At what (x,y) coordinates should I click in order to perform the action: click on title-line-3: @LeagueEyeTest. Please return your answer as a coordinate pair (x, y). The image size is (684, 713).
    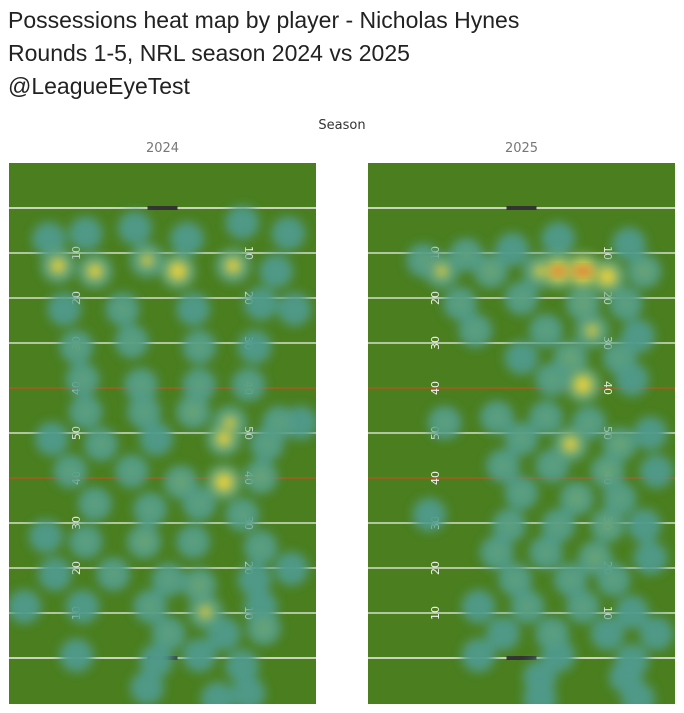
    Looking at the image, I should click on (99, 86).